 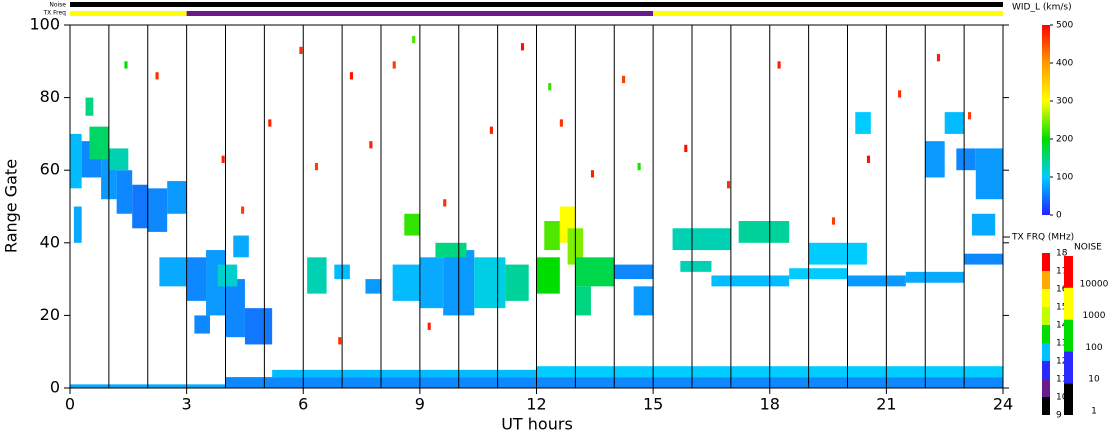 What do you see at coordinates (886, 404) in the screenshot?
I see `x-tick-label: 21` at bounding box center [886, 404].